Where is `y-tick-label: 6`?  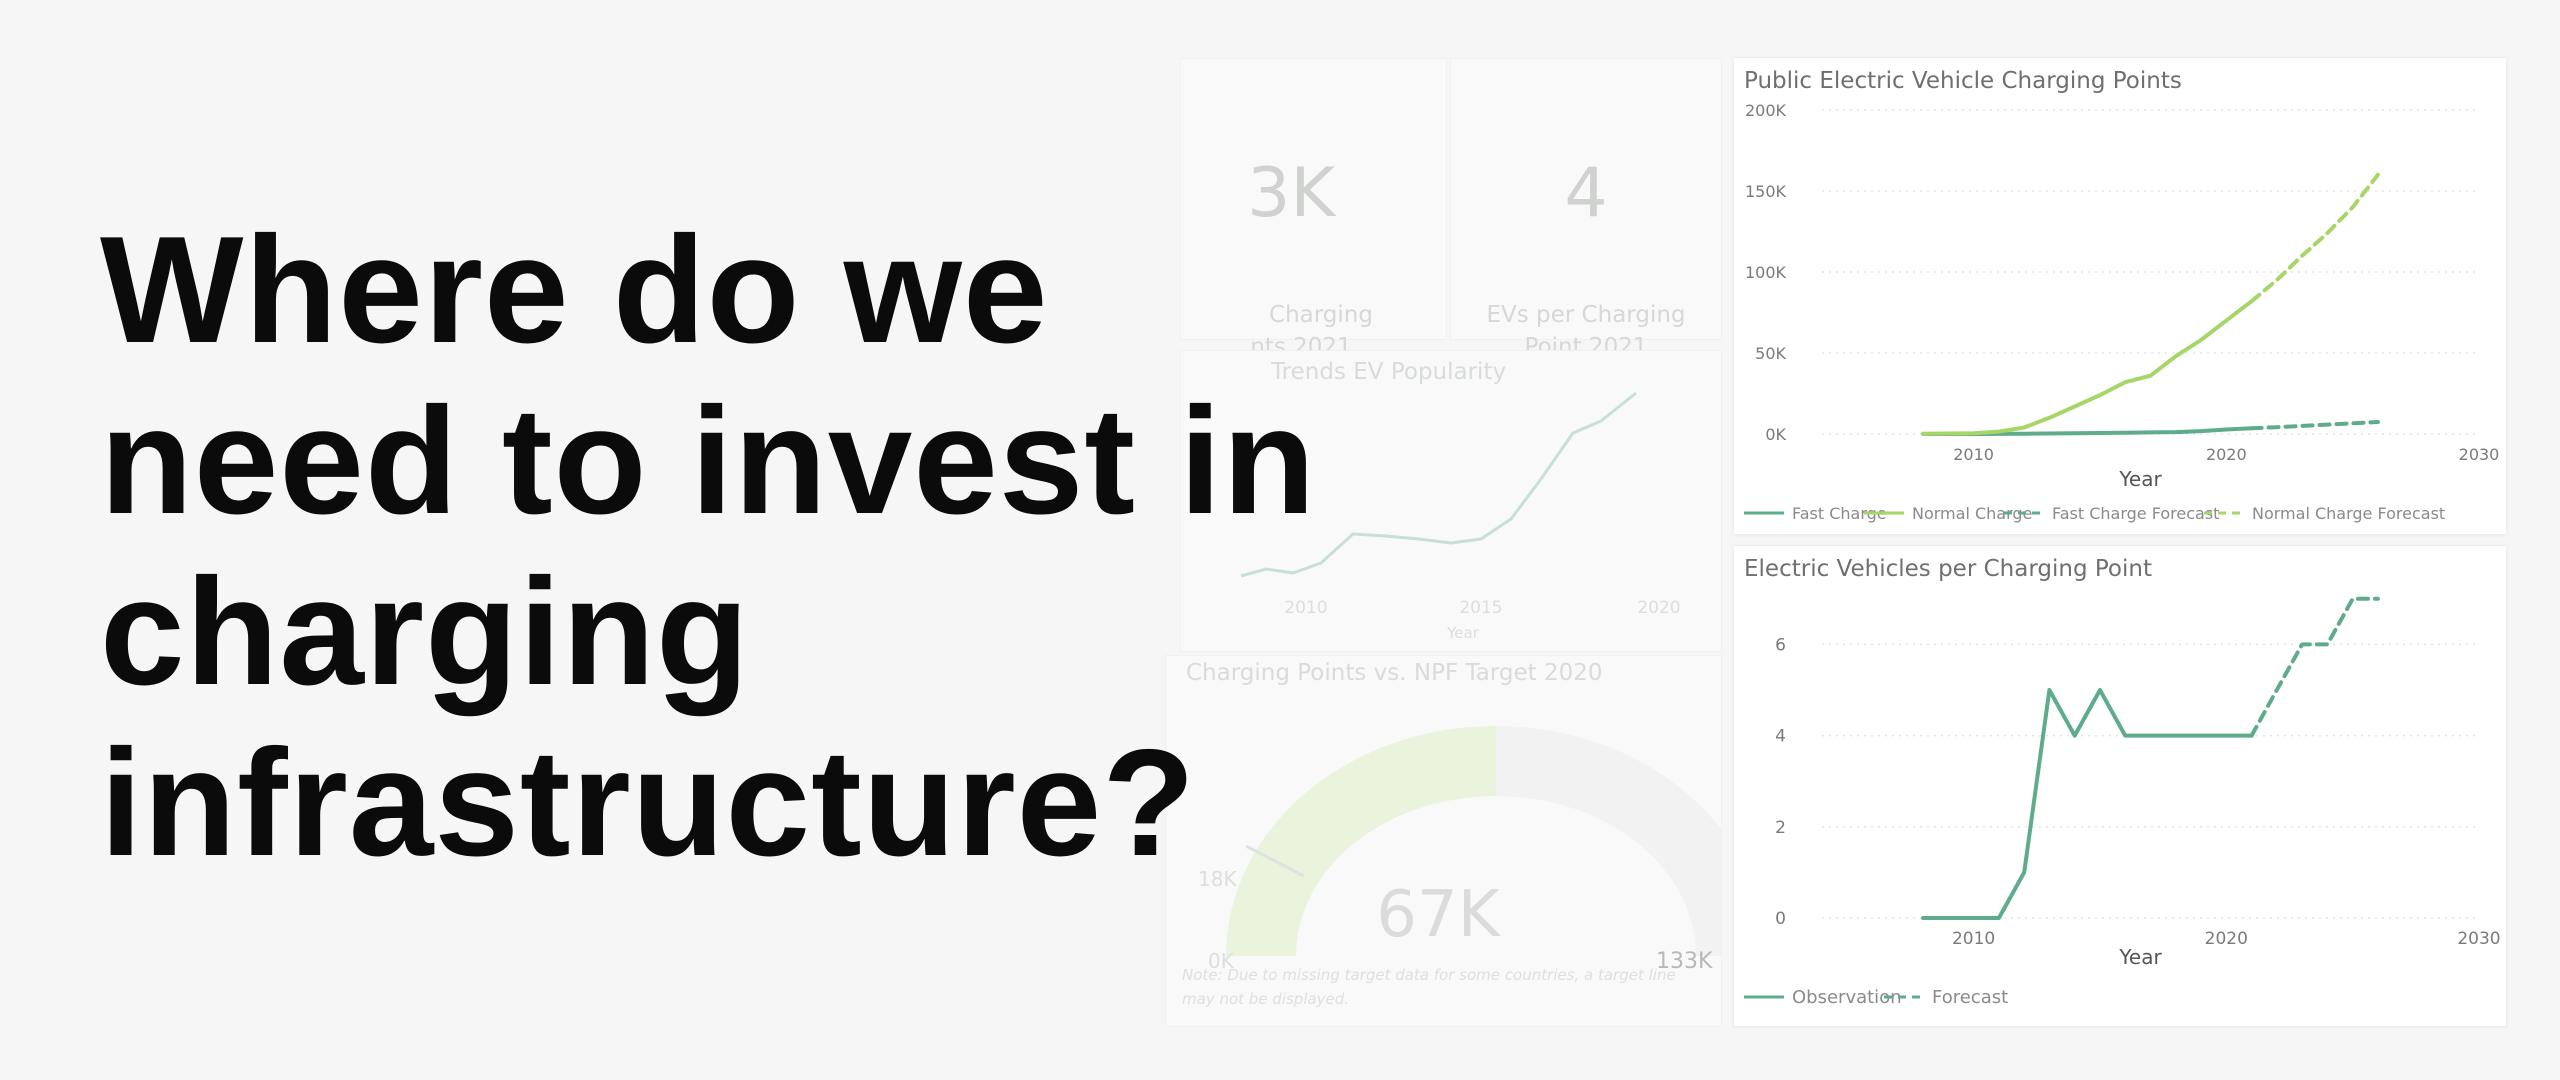
y-tick-label: 6 is located at coordinates (1780, 645).